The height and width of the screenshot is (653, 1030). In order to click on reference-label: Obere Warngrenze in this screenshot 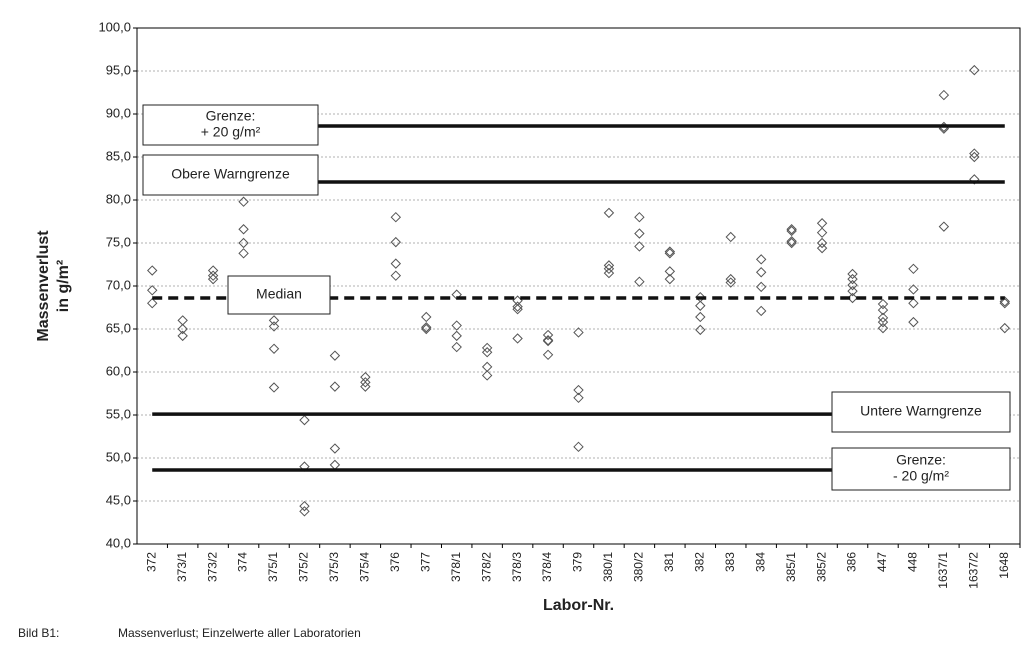, I will do `click(230, 174)`.